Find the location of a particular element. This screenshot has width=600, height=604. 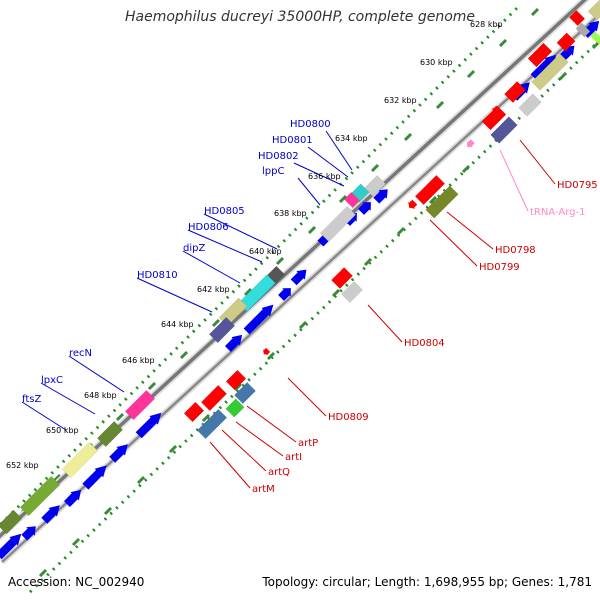

gene-label: artM is located at coordinates (263, 489).